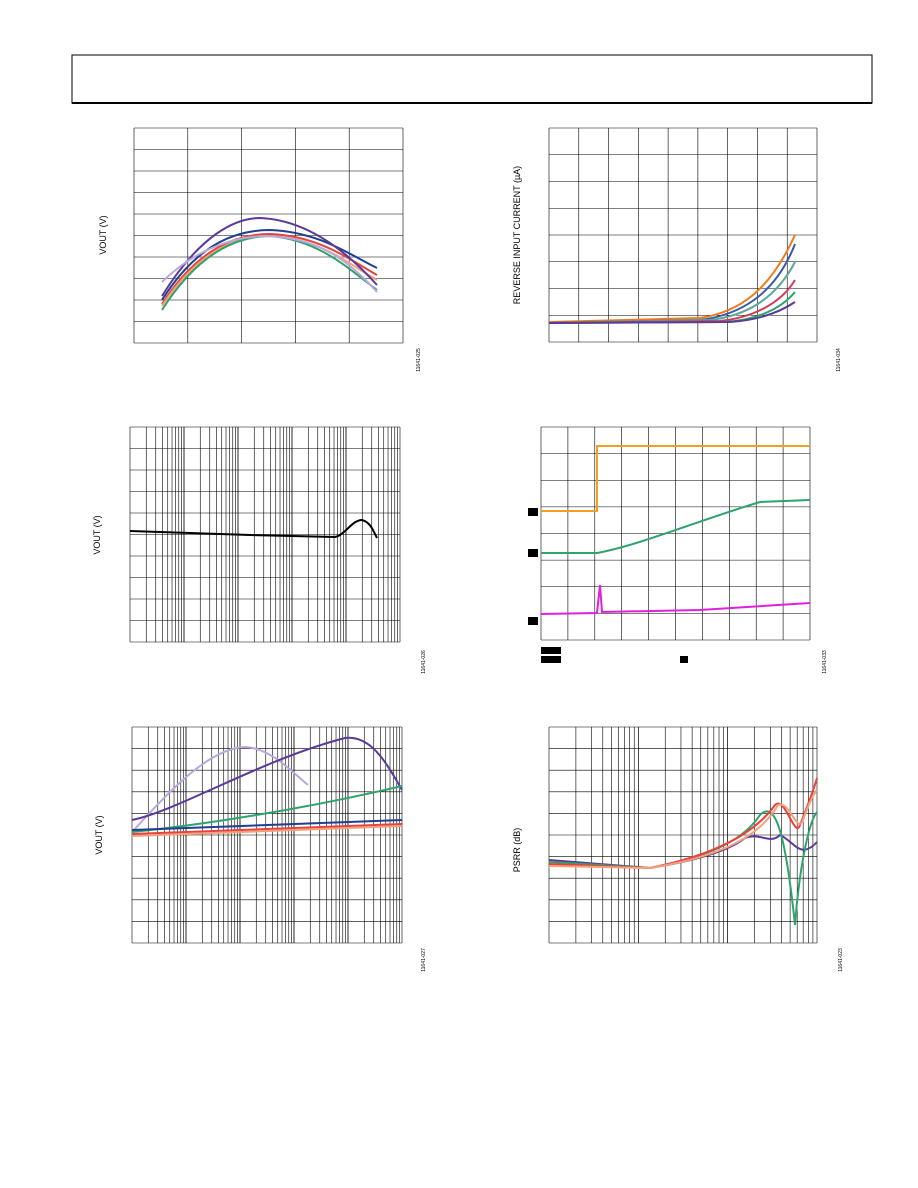 This screenshot has width=918, height=1188. I want to click on axis-label: REVERSE INPUT CURRENT (µA), so click(517, 235).